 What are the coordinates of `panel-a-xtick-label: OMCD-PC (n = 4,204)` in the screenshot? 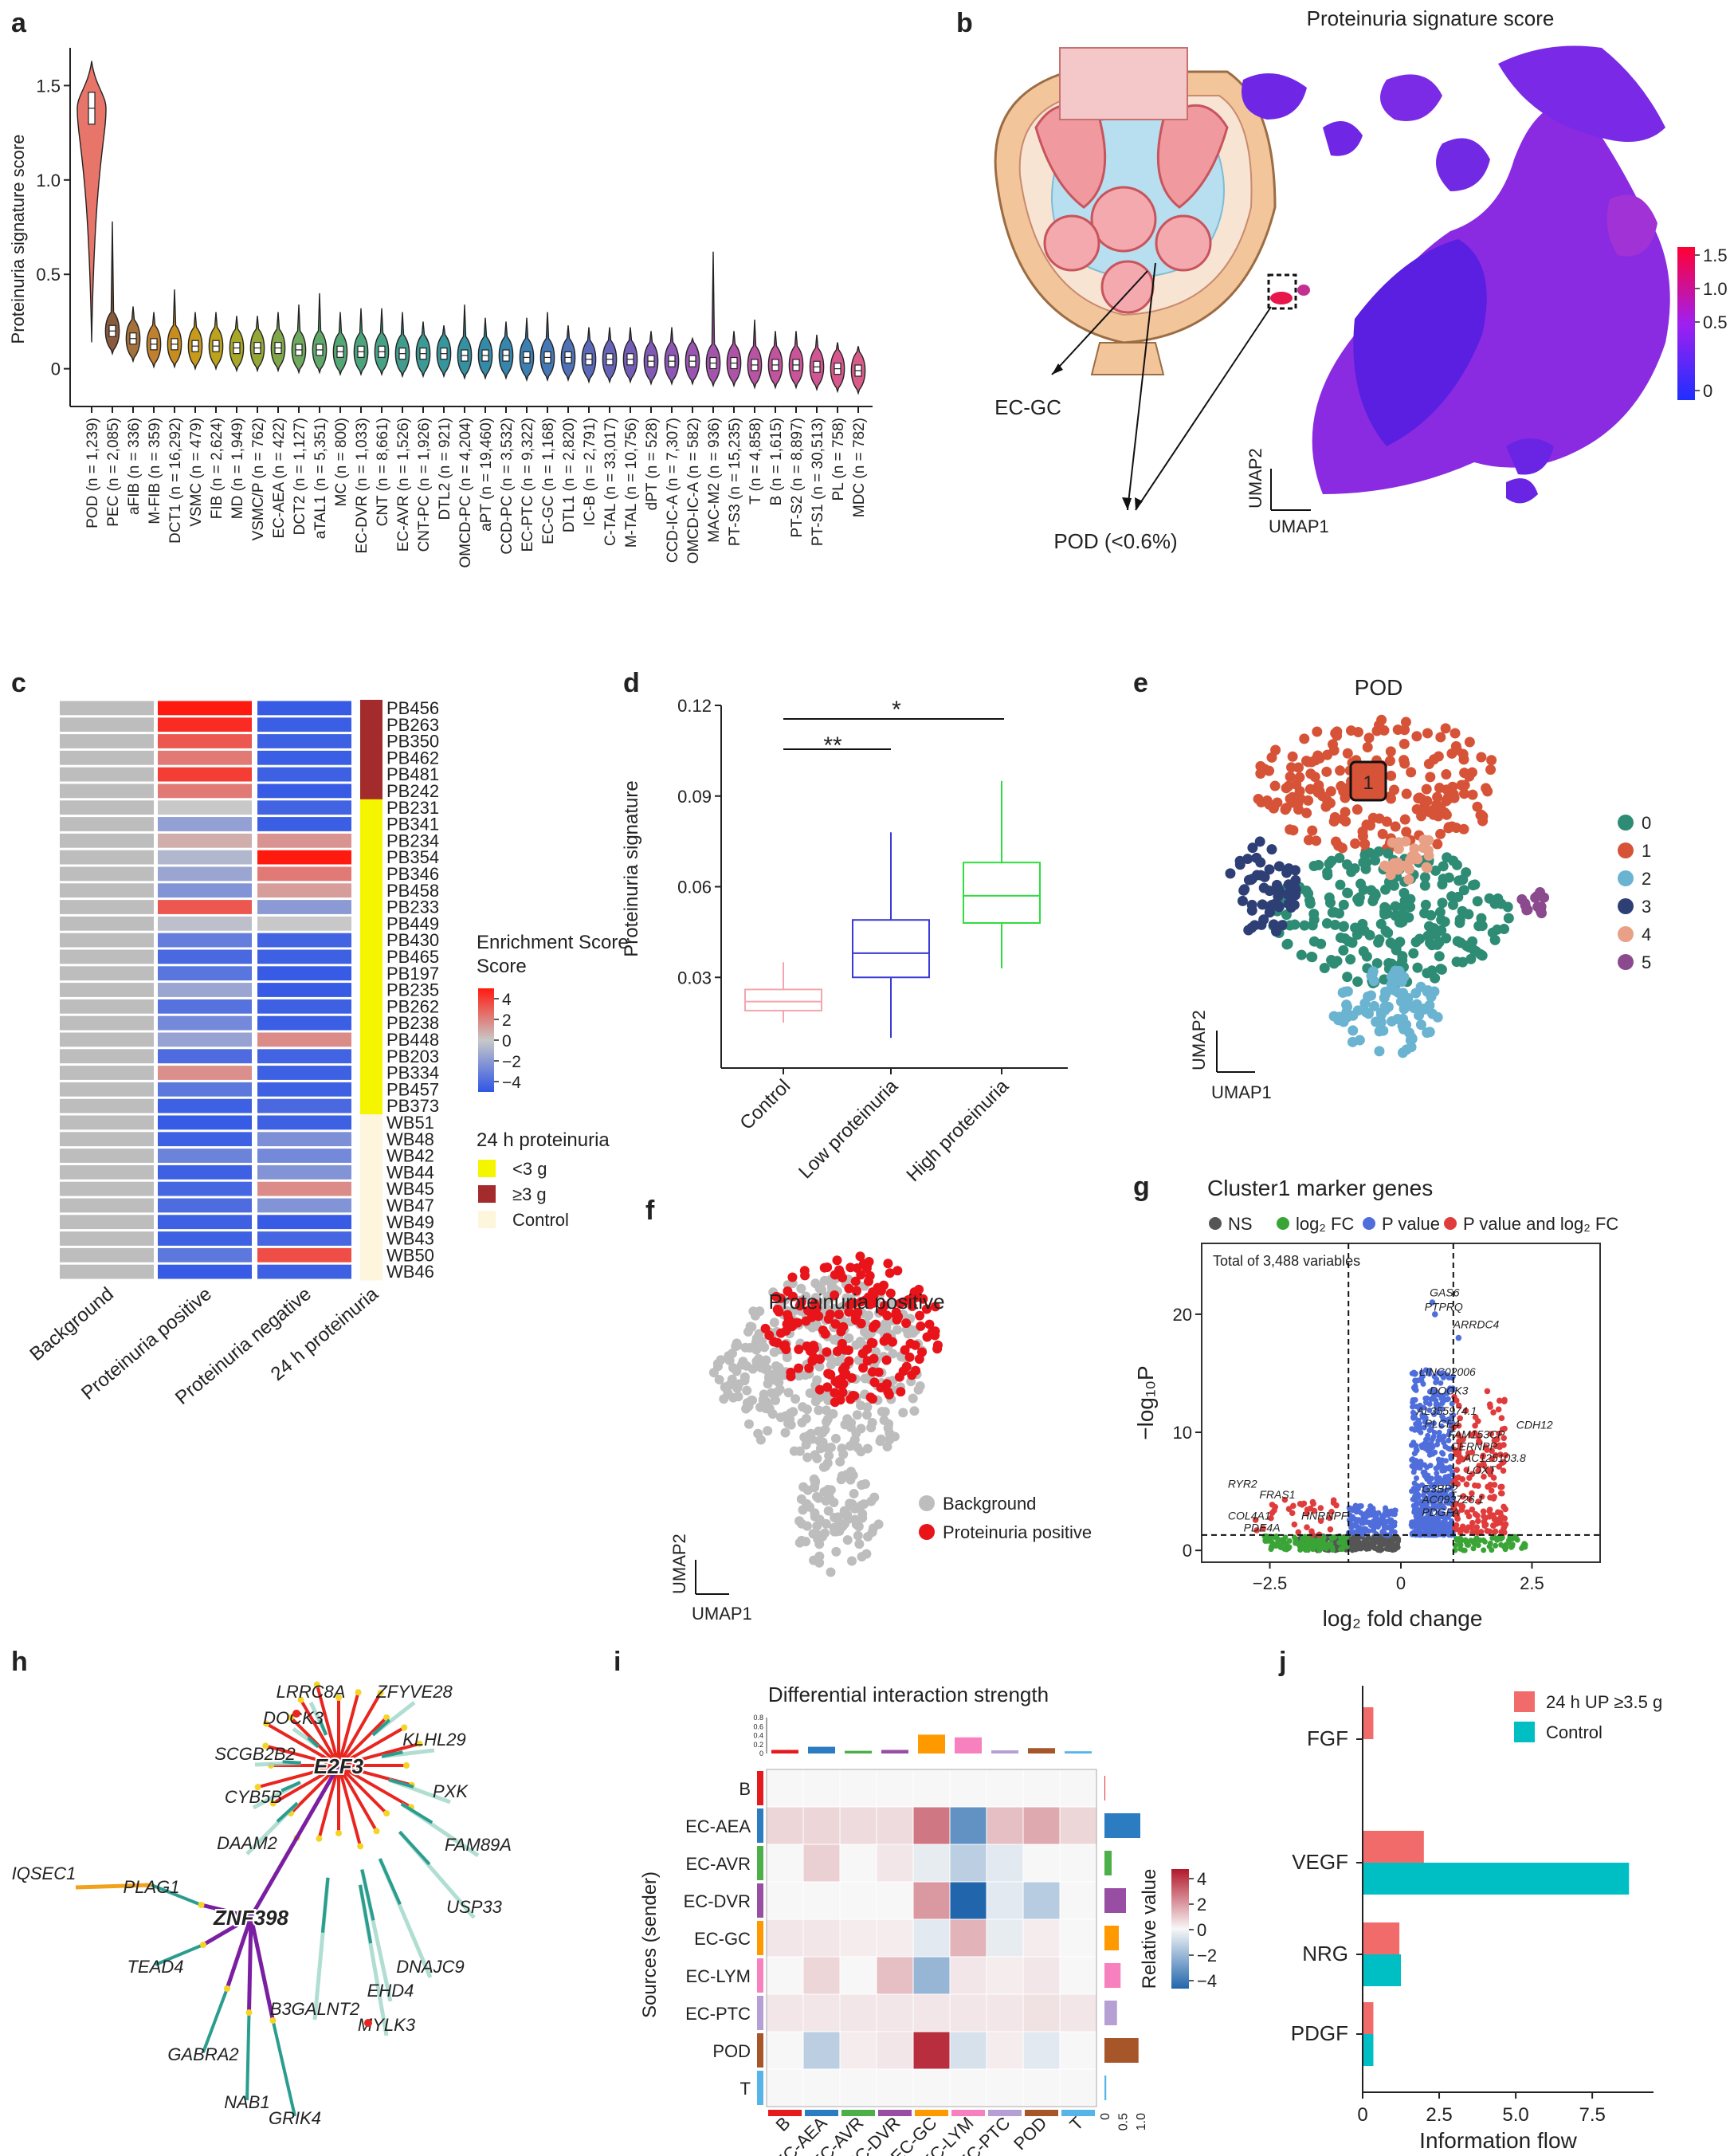 It's located at (465, 492).